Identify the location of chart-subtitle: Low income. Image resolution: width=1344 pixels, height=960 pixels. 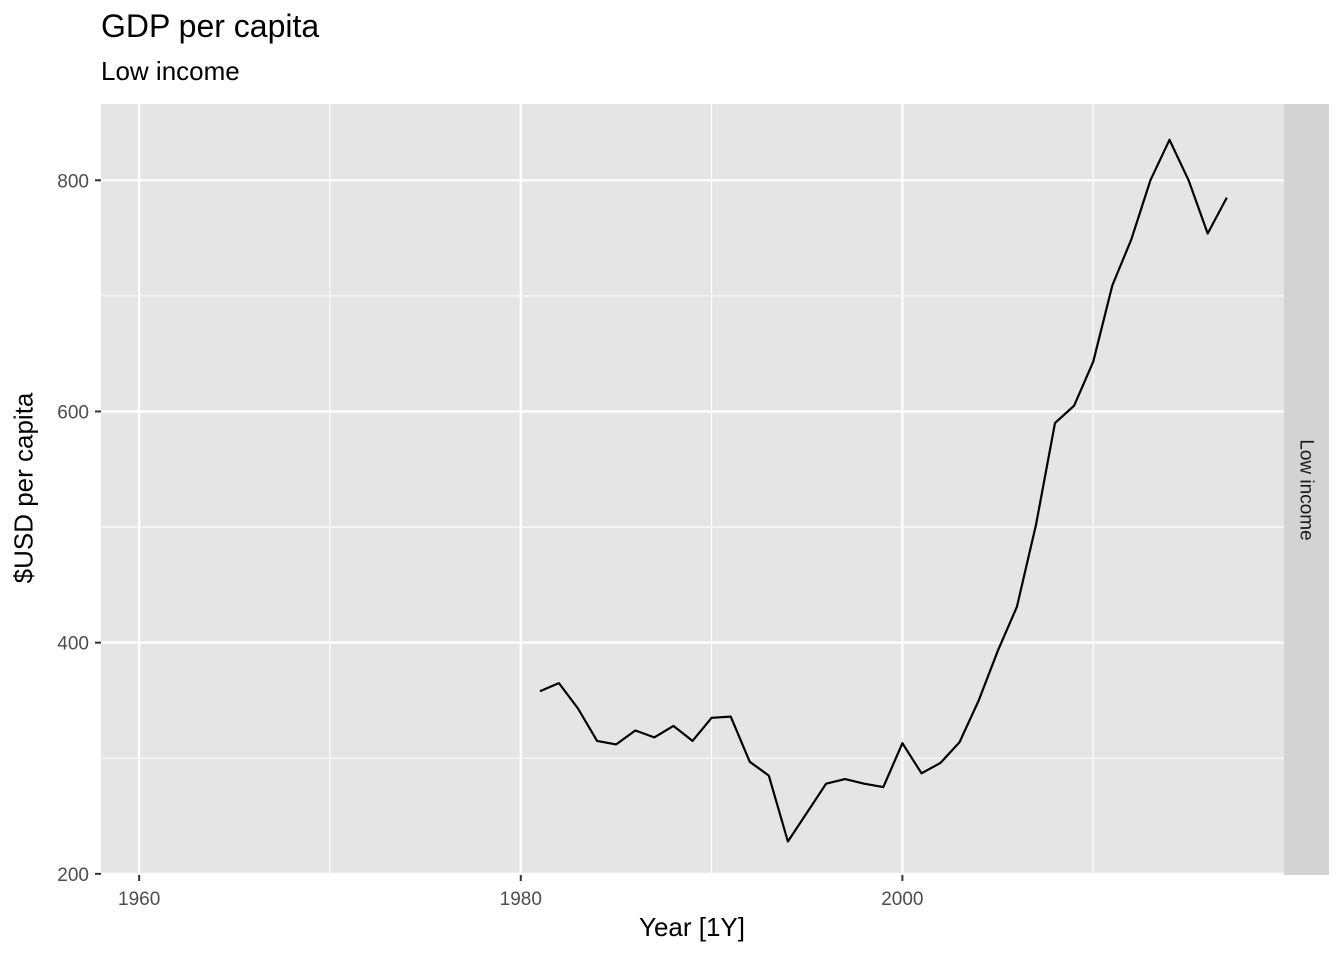
(170, 71).